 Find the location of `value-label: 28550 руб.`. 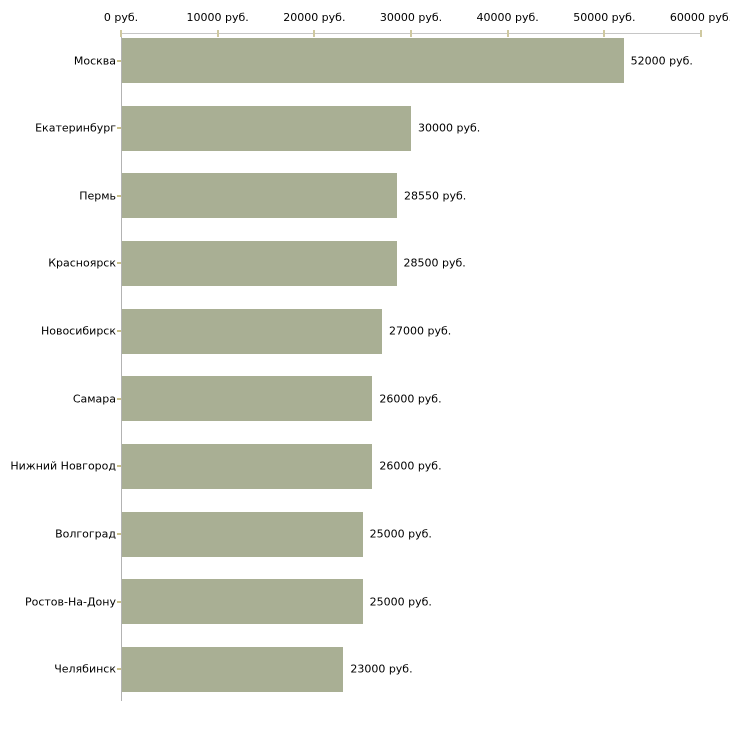

value-label: 28550 руб. is located at coordinates (435, 196).